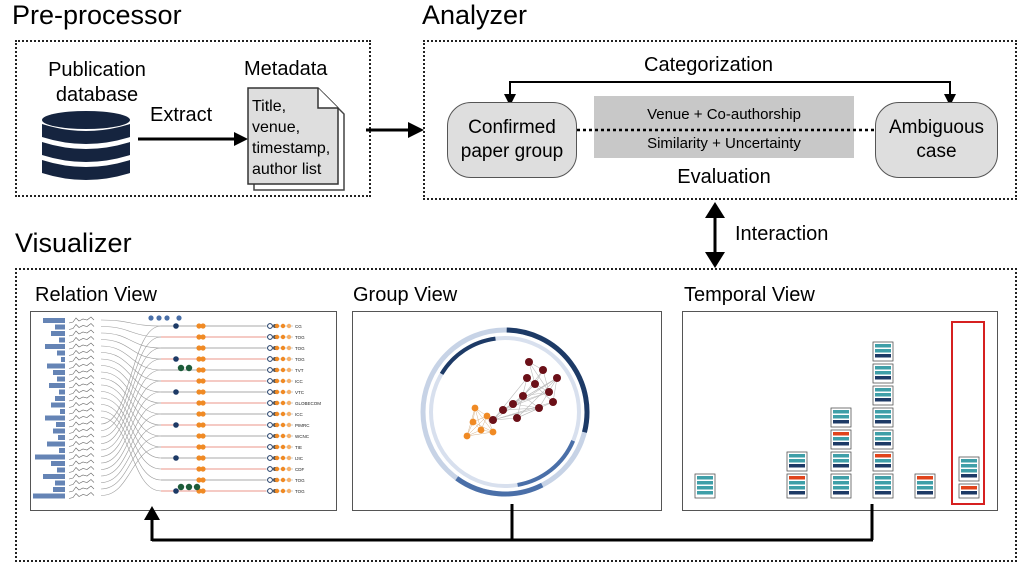 The height and width of the screenshot is (567, 1028). I want to click on group-view, so click(507, 411).